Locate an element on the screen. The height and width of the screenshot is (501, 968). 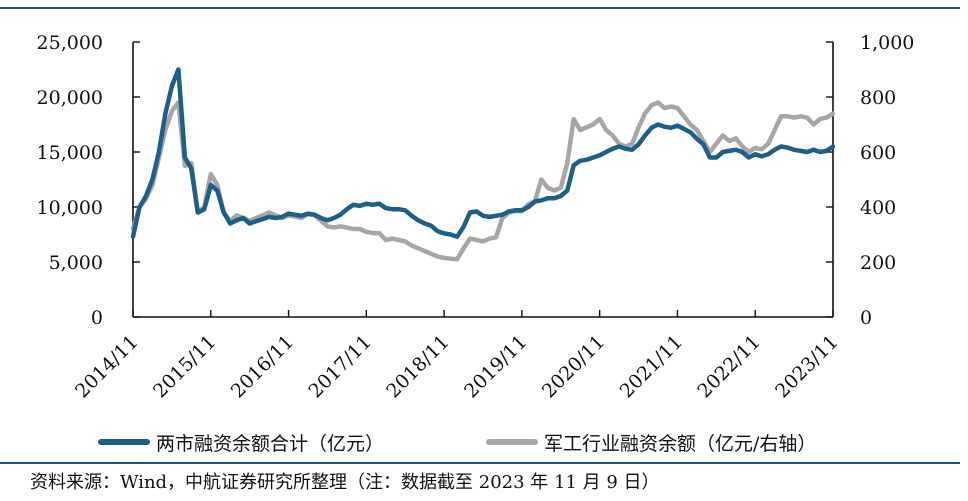
x-tick-label: 2017/11 is located at coordinates (339, 366).